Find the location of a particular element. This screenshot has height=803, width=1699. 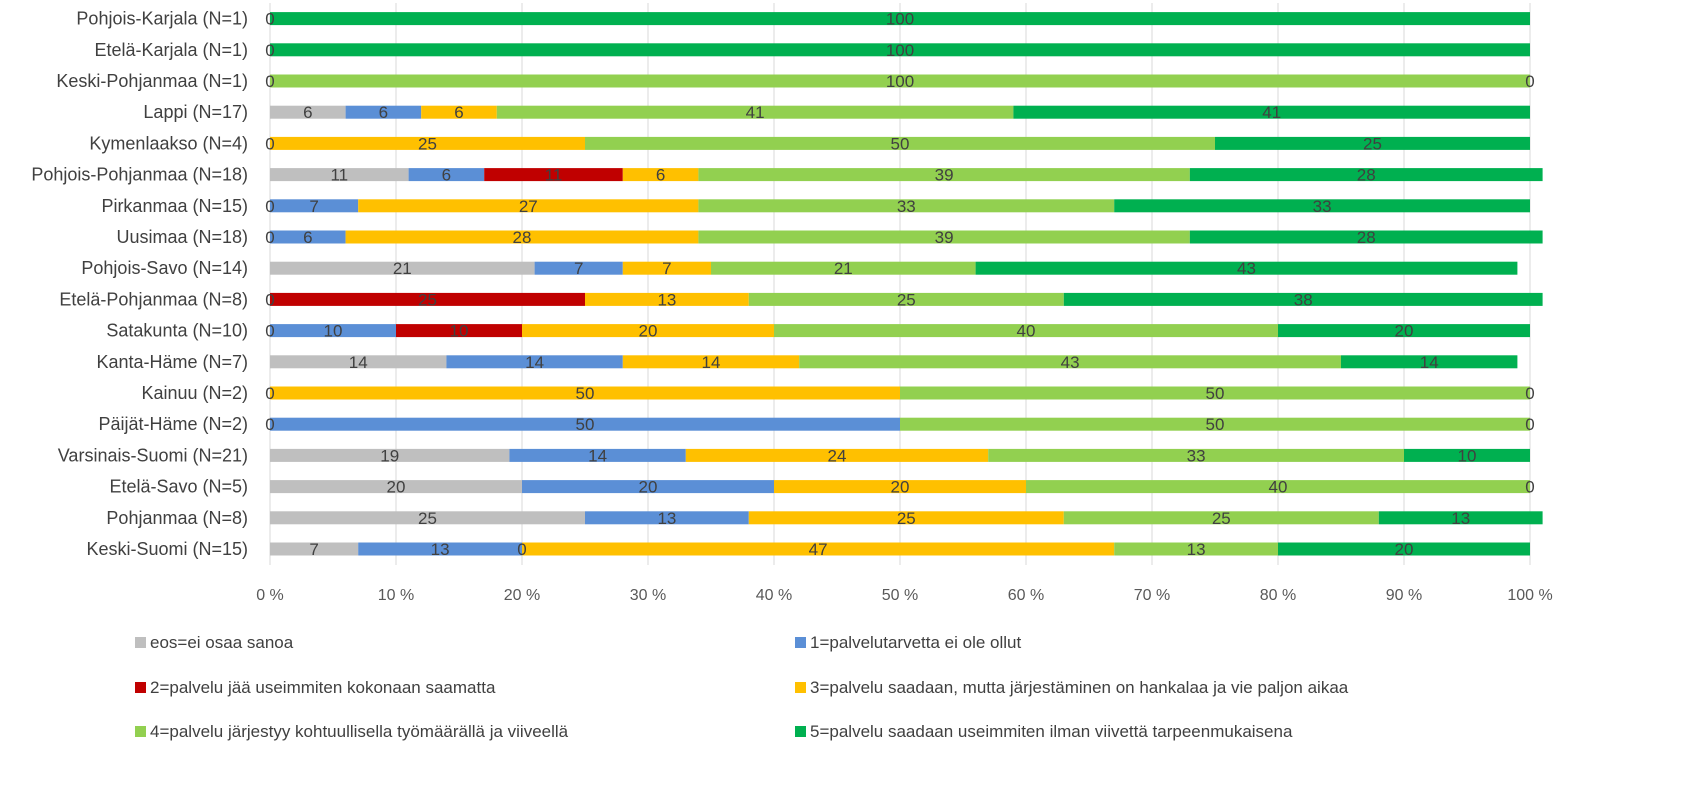

data-label: 10 is located at coordinates (1467, 455).